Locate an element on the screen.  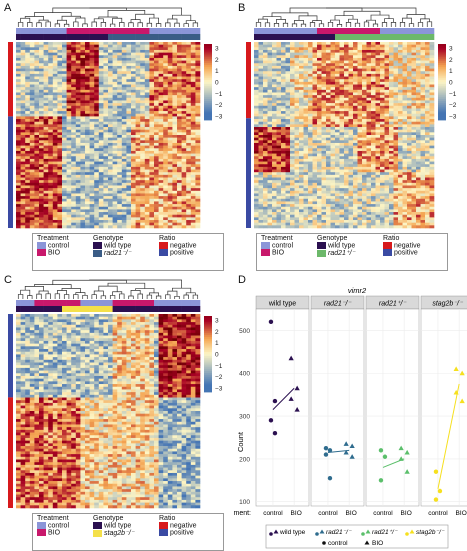
treatment-bar is located at coordinates (184, 31).